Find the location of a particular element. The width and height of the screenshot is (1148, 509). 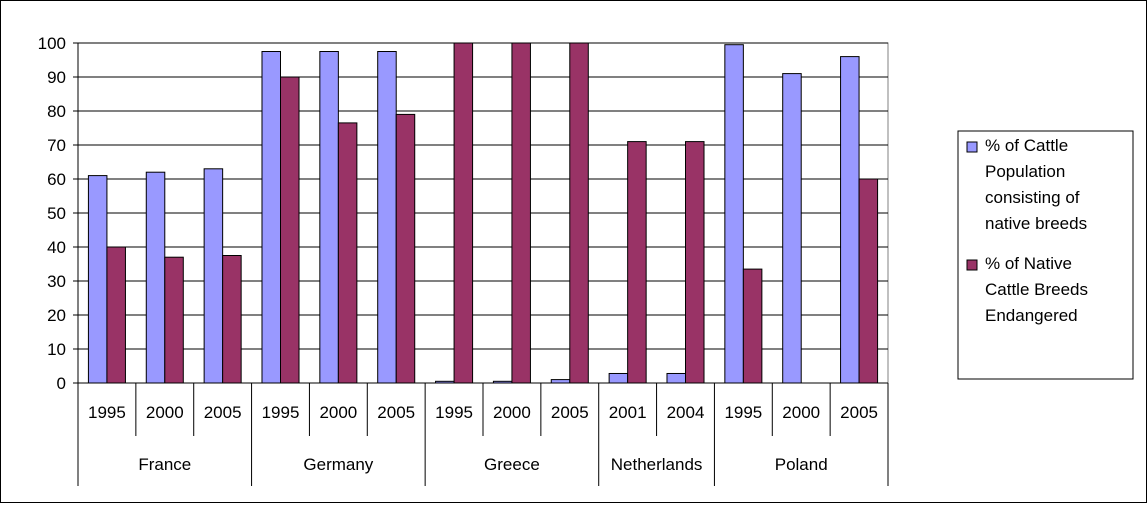

x-tick-label: 2001 is located at coordinates (628, 412).